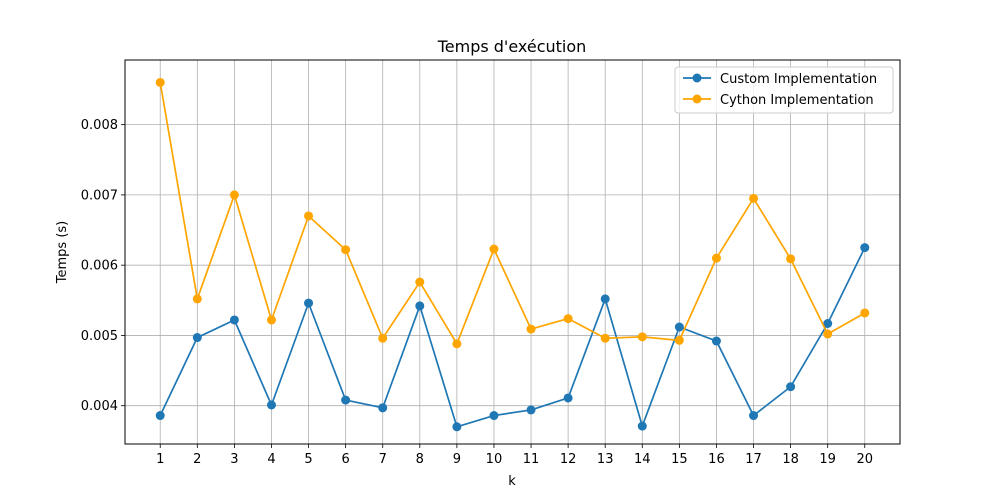 Image resolution: width=1000 pixels, height=500 pixels. I want to click on y-axis-label: Temps (s), so click(62, 252).